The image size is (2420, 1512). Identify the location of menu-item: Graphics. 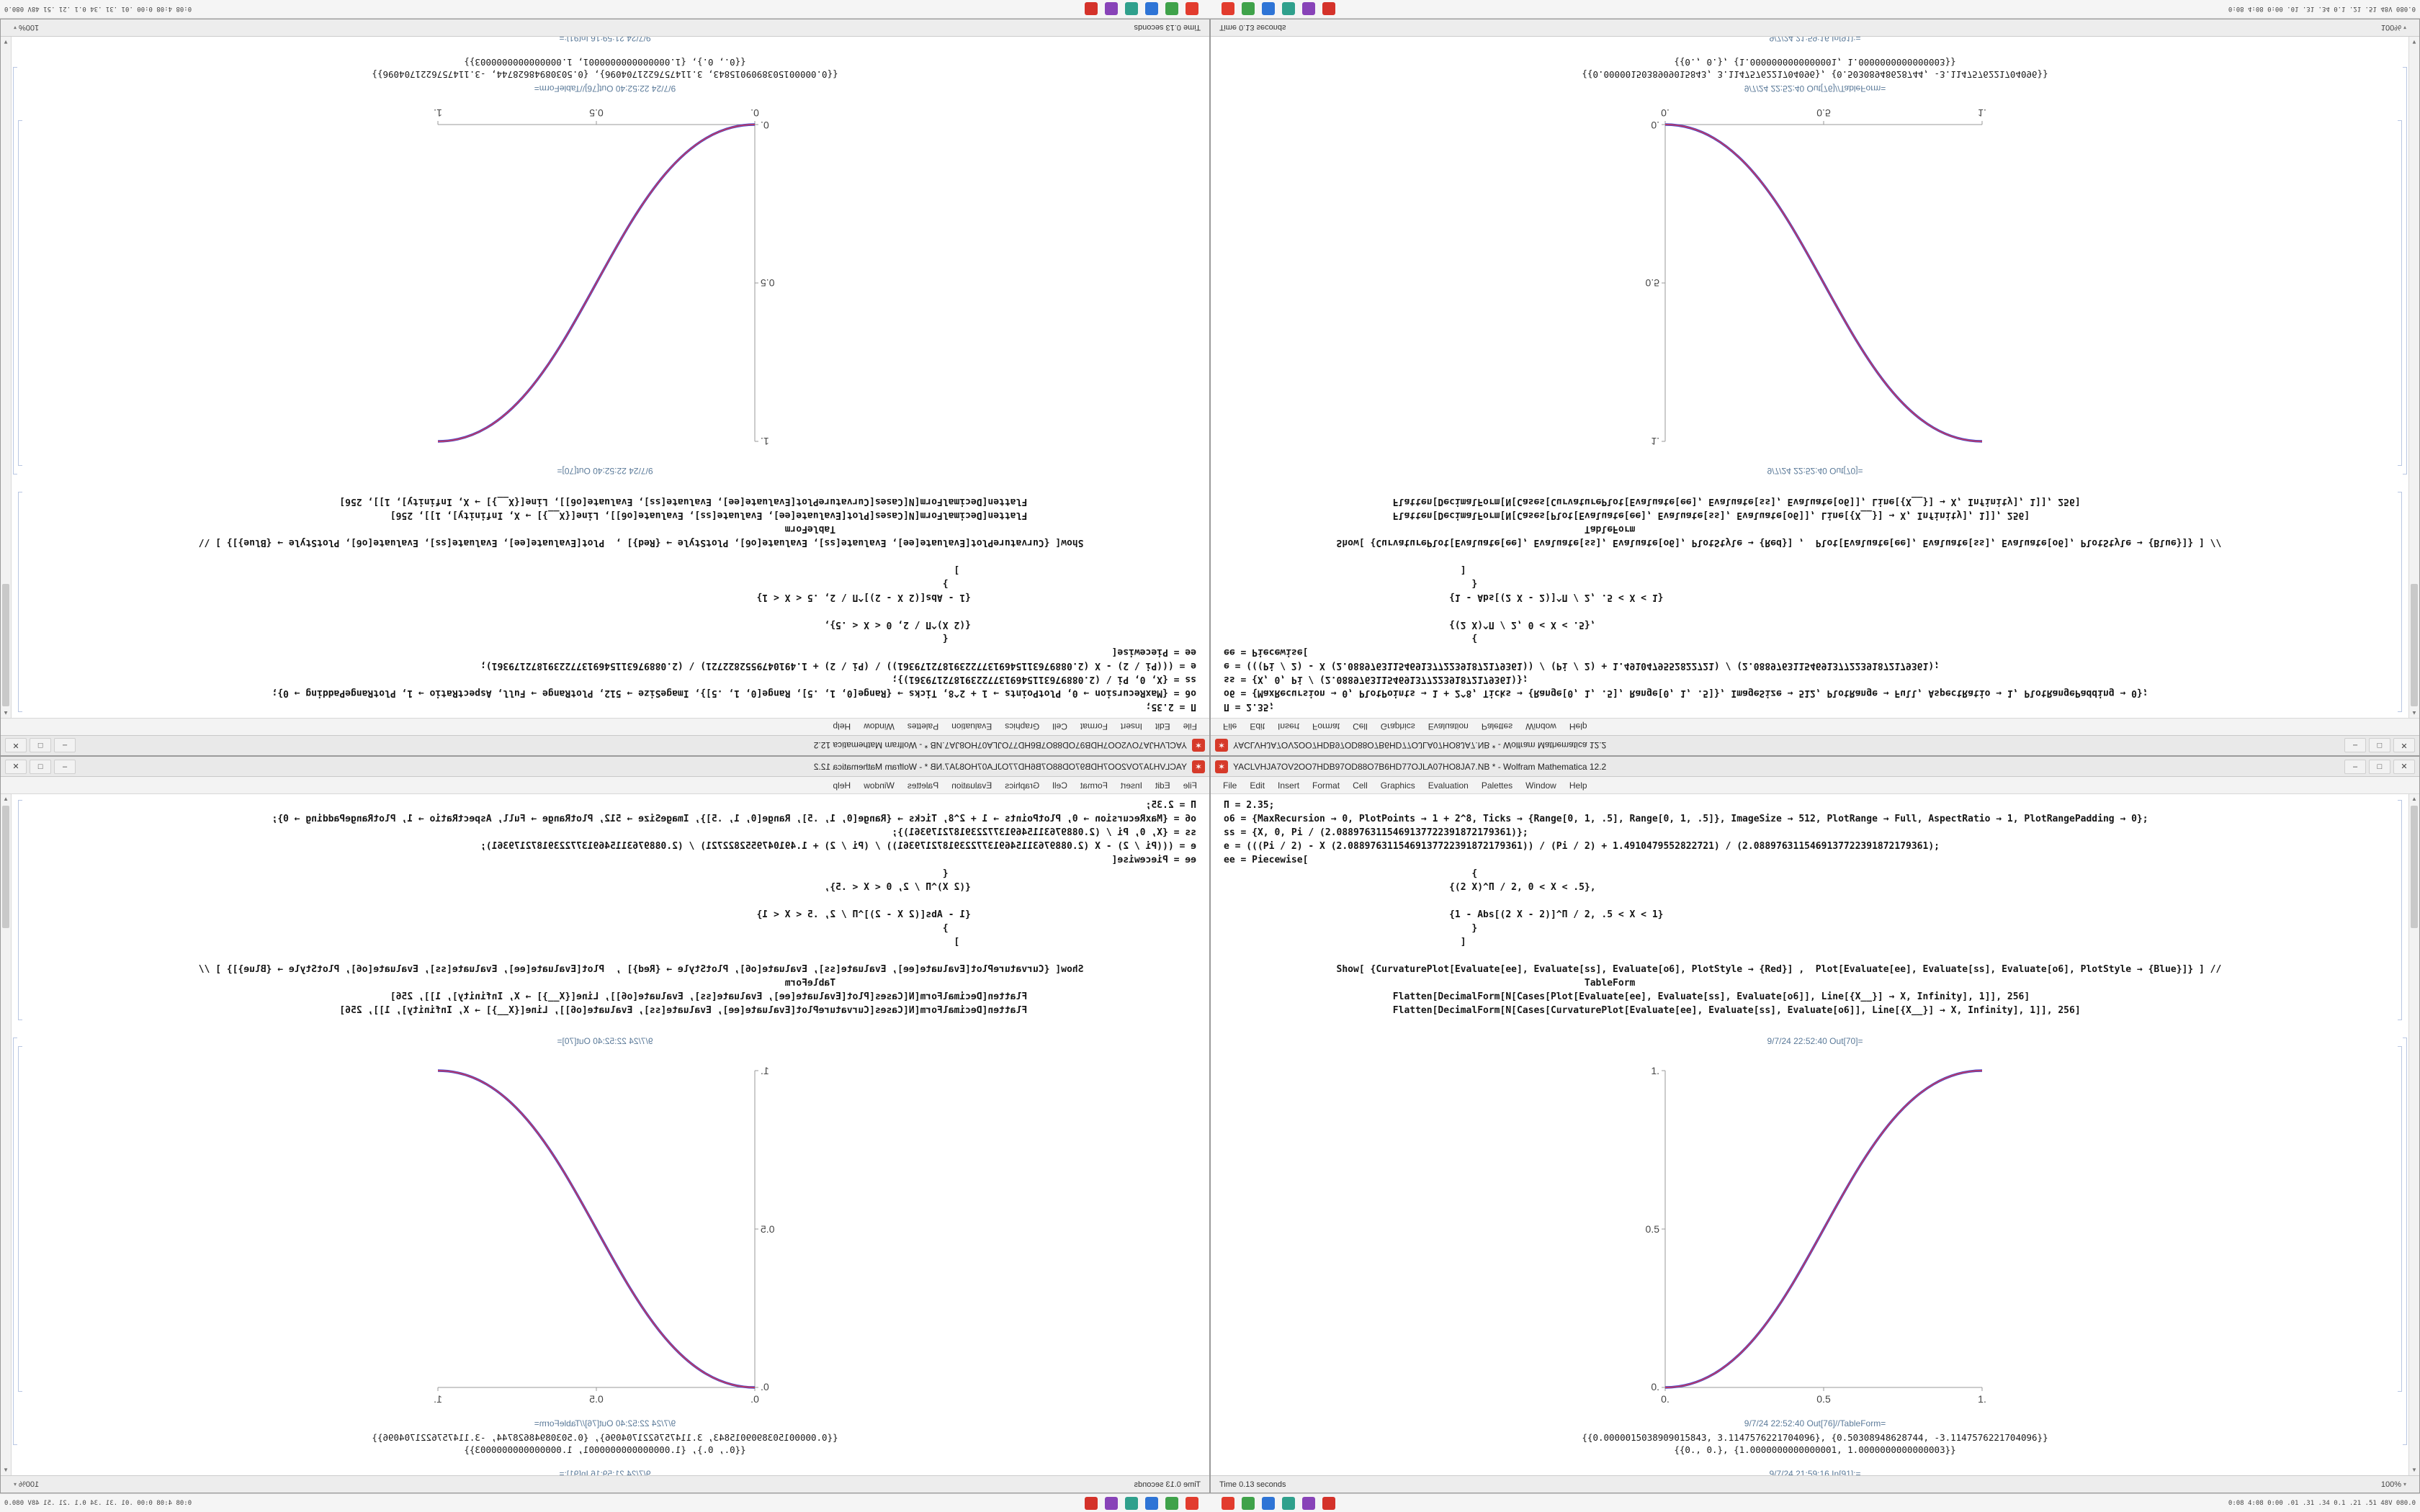
(1022, 726).